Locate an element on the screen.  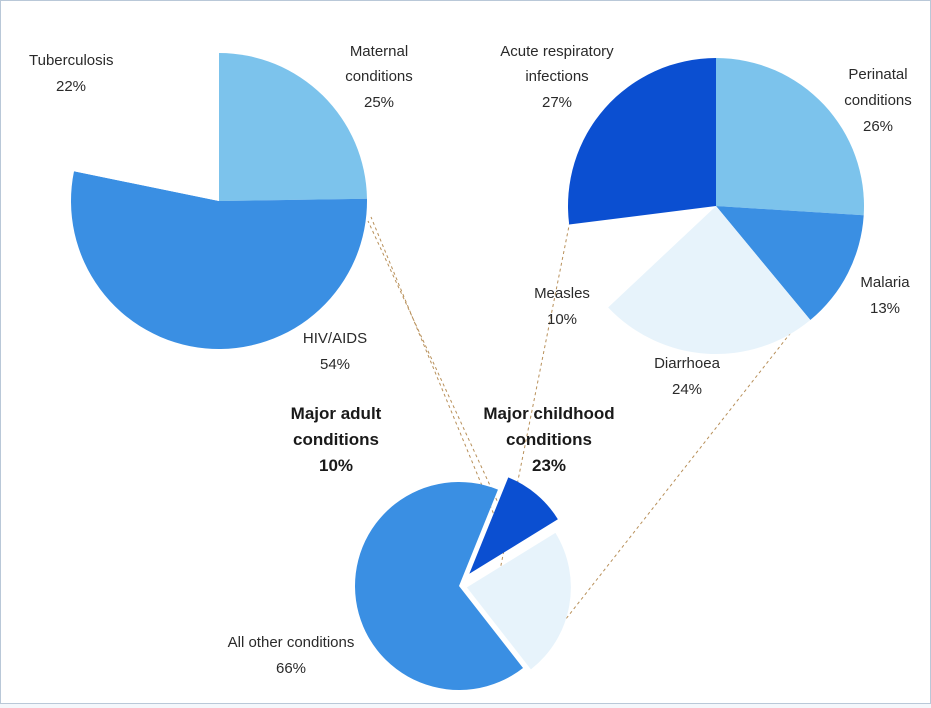
label-tuberculosis-pct: 22% is located at coordinates (71, 86).